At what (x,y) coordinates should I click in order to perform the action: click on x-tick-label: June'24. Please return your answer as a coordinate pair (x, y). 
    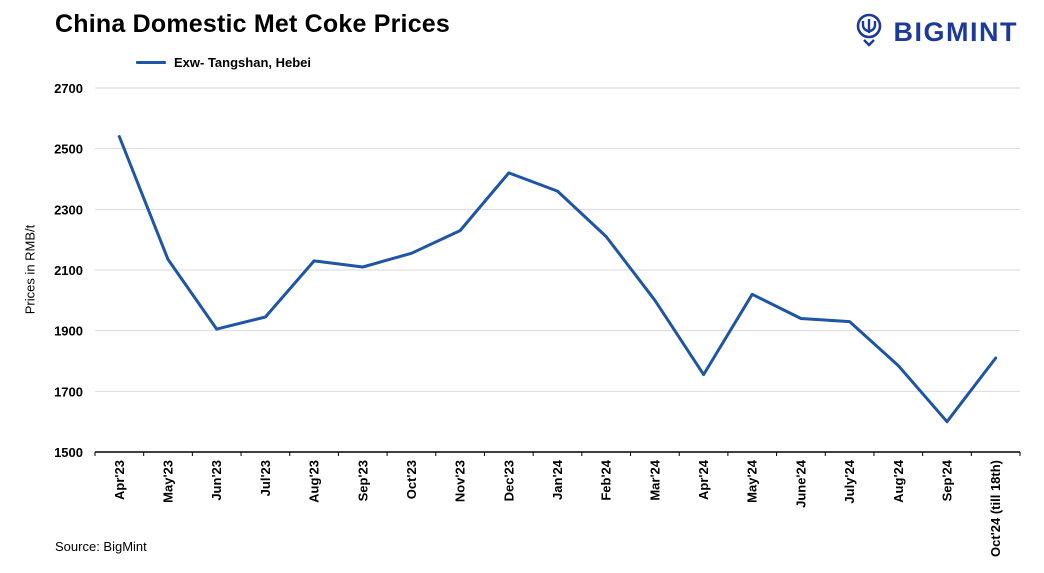
    Looking at the image, I should click on (800, 483).